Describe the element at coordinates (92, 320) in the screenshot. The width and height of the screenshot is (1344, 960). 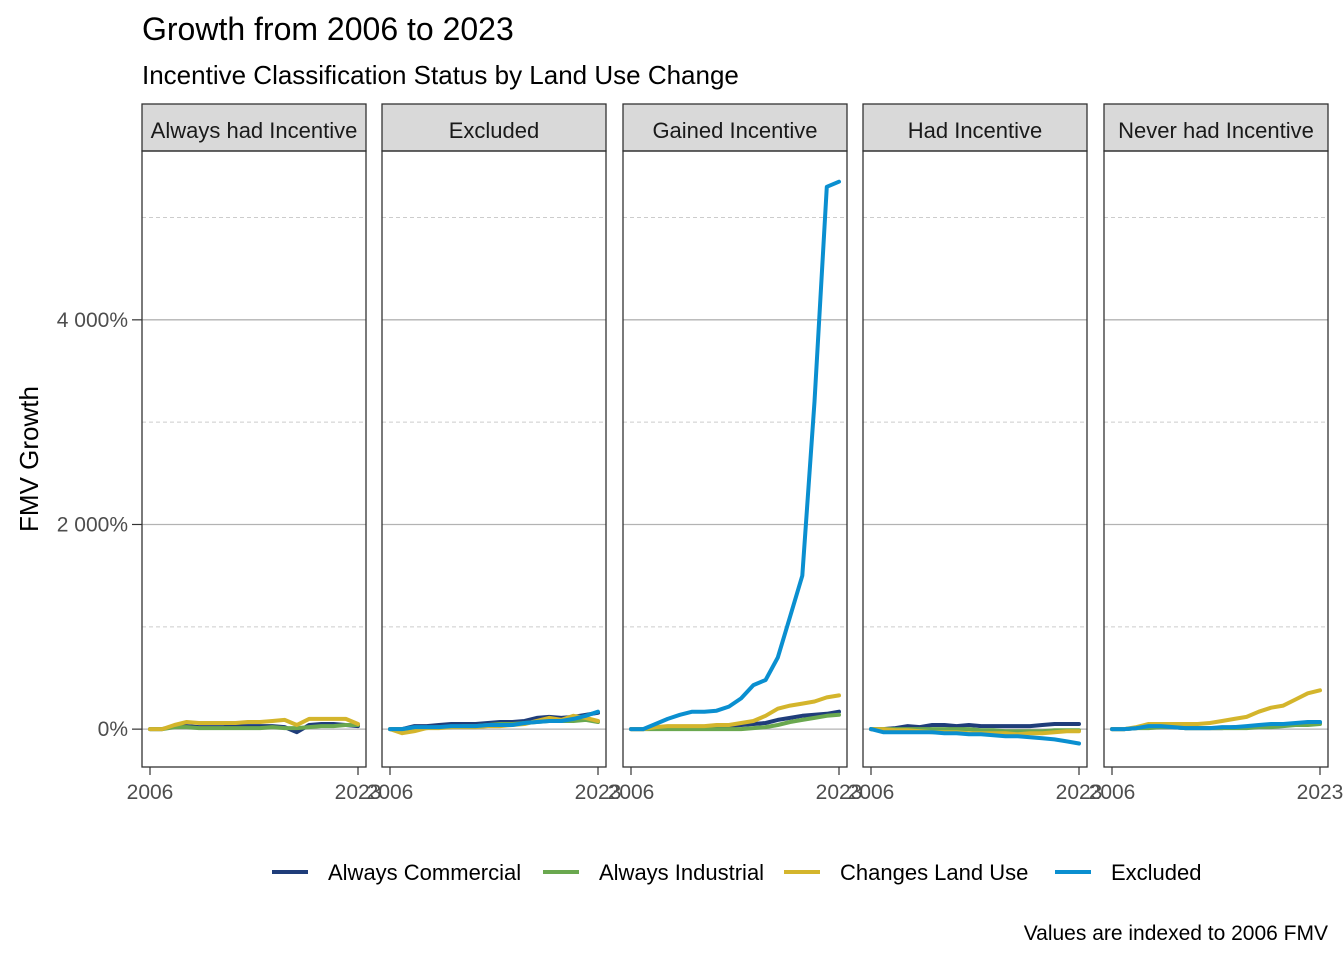
I see `y-tick-label: 4 000%` at that location.